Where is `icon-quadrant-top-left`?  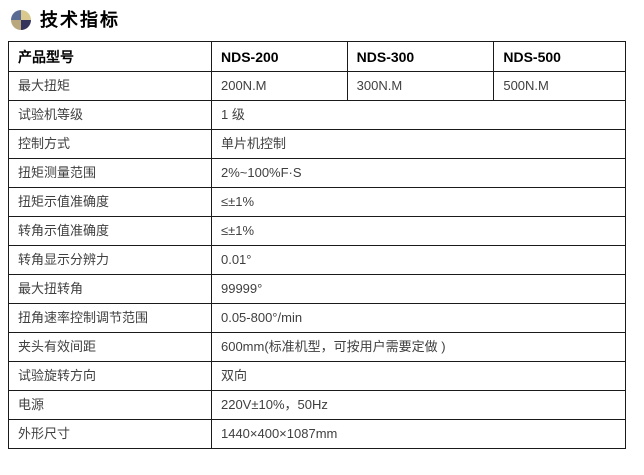
icon-quadrant-top-left is located at coordinates (16, 15).